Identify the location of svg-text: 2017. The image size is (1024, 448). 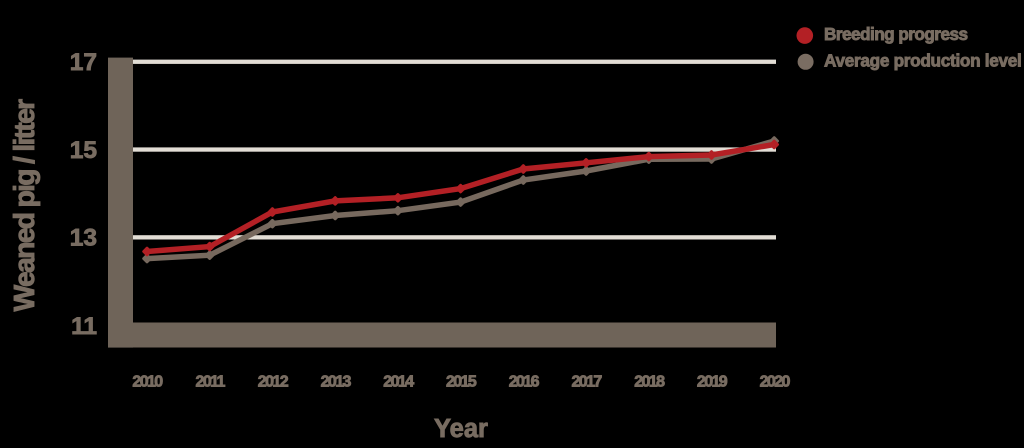
(586, 382).